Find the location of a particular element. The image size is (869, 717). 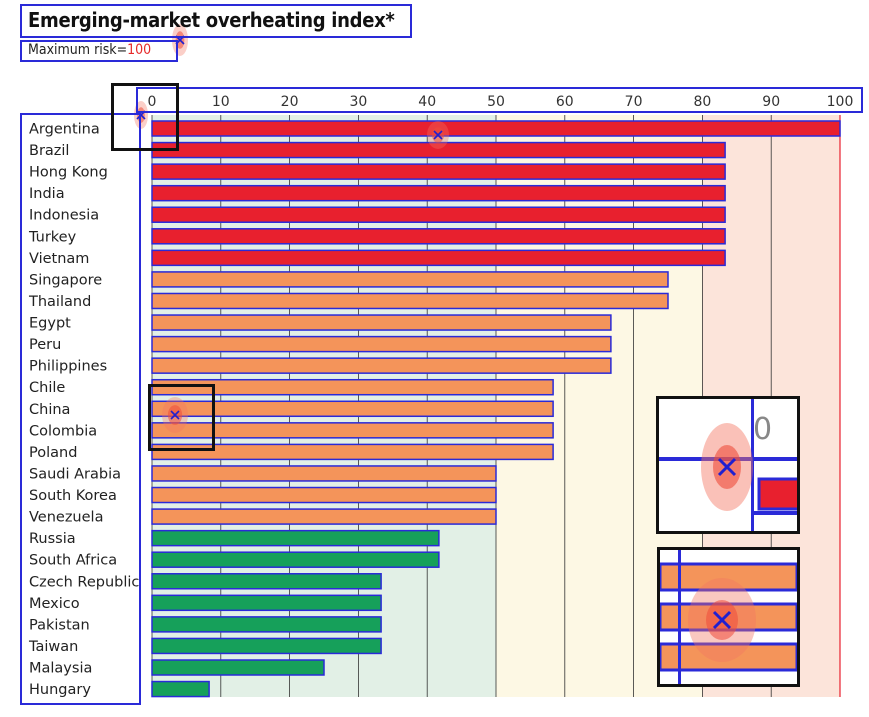

bar-chile is located at coordinates (352, 387).